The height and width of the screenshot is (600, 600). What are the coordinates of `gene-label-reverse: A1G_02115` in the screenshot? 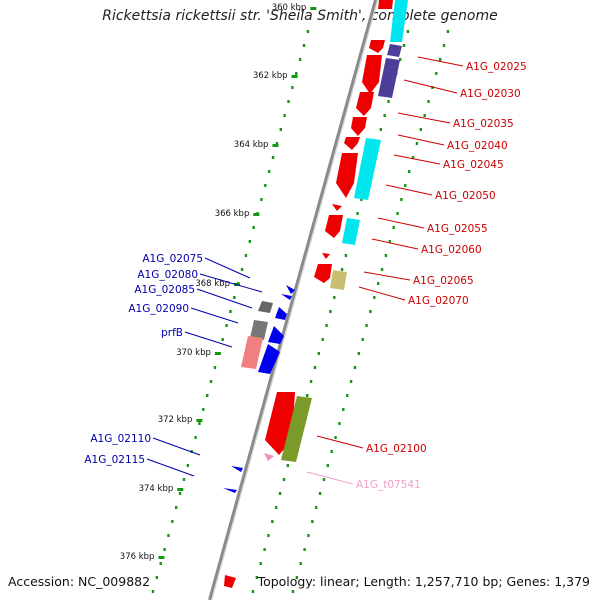 It's located at (114, 460).